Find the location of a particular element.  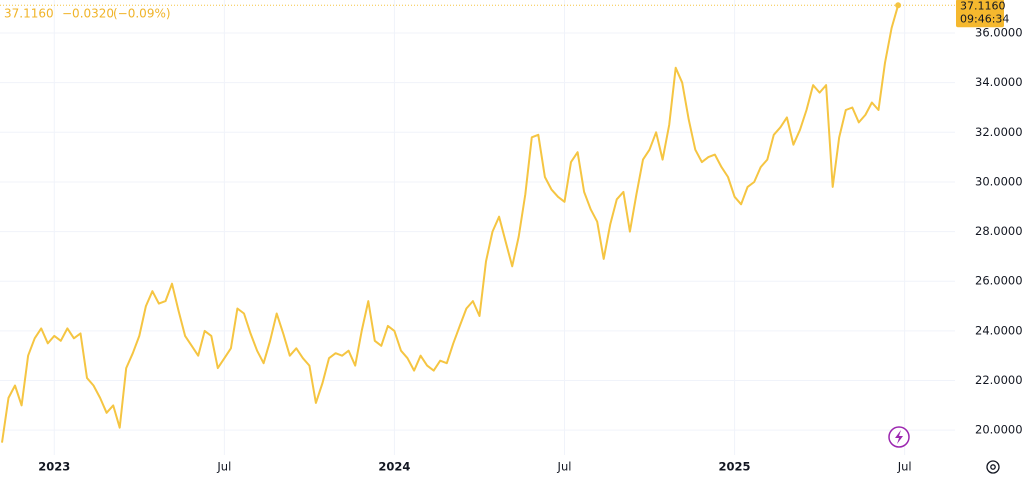

header-price: 37.1160 is located at coordinates (29, 14).